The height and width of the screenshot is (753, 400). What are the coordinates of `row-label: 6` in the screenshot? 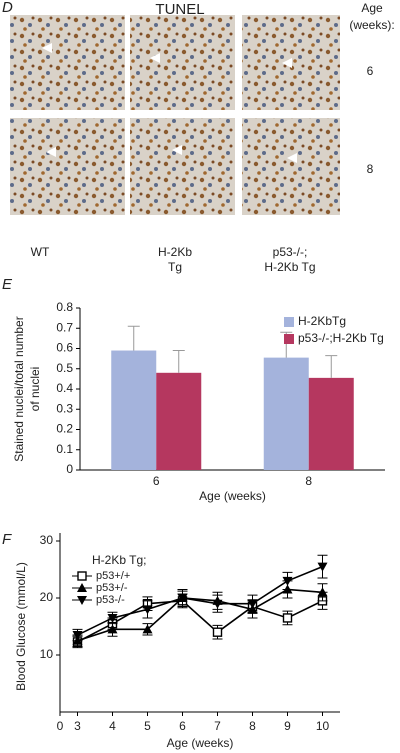 It's located at (370, 71).